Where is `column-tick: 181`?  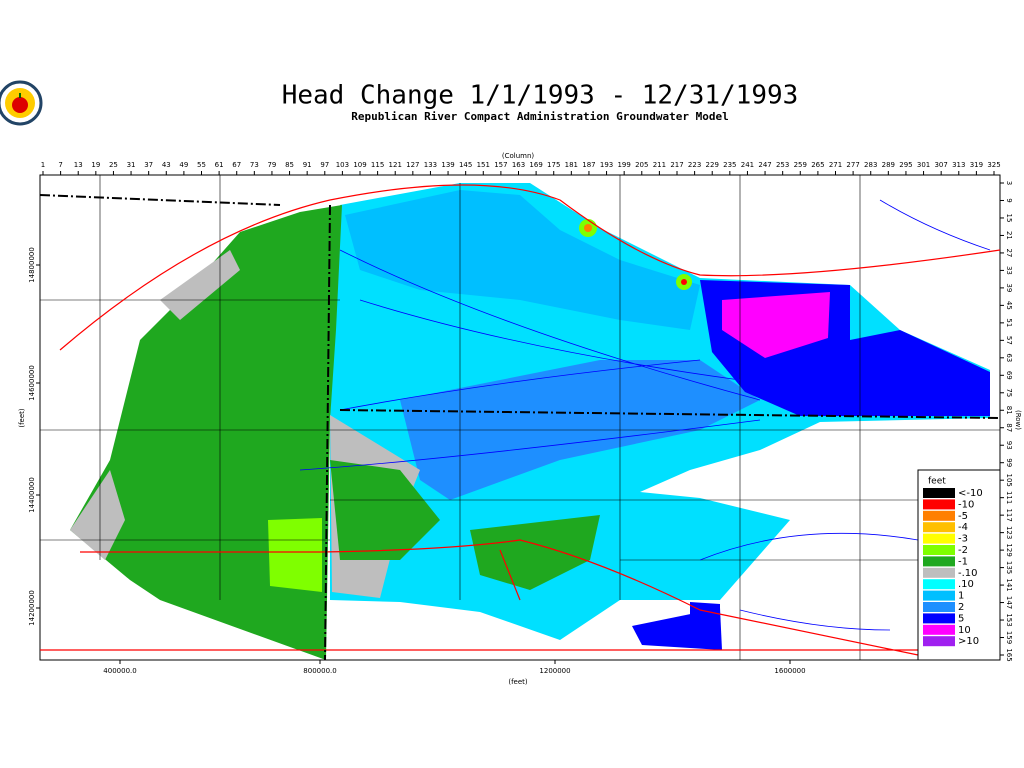 column-tick: 181 is located at coordinates (571, 165).